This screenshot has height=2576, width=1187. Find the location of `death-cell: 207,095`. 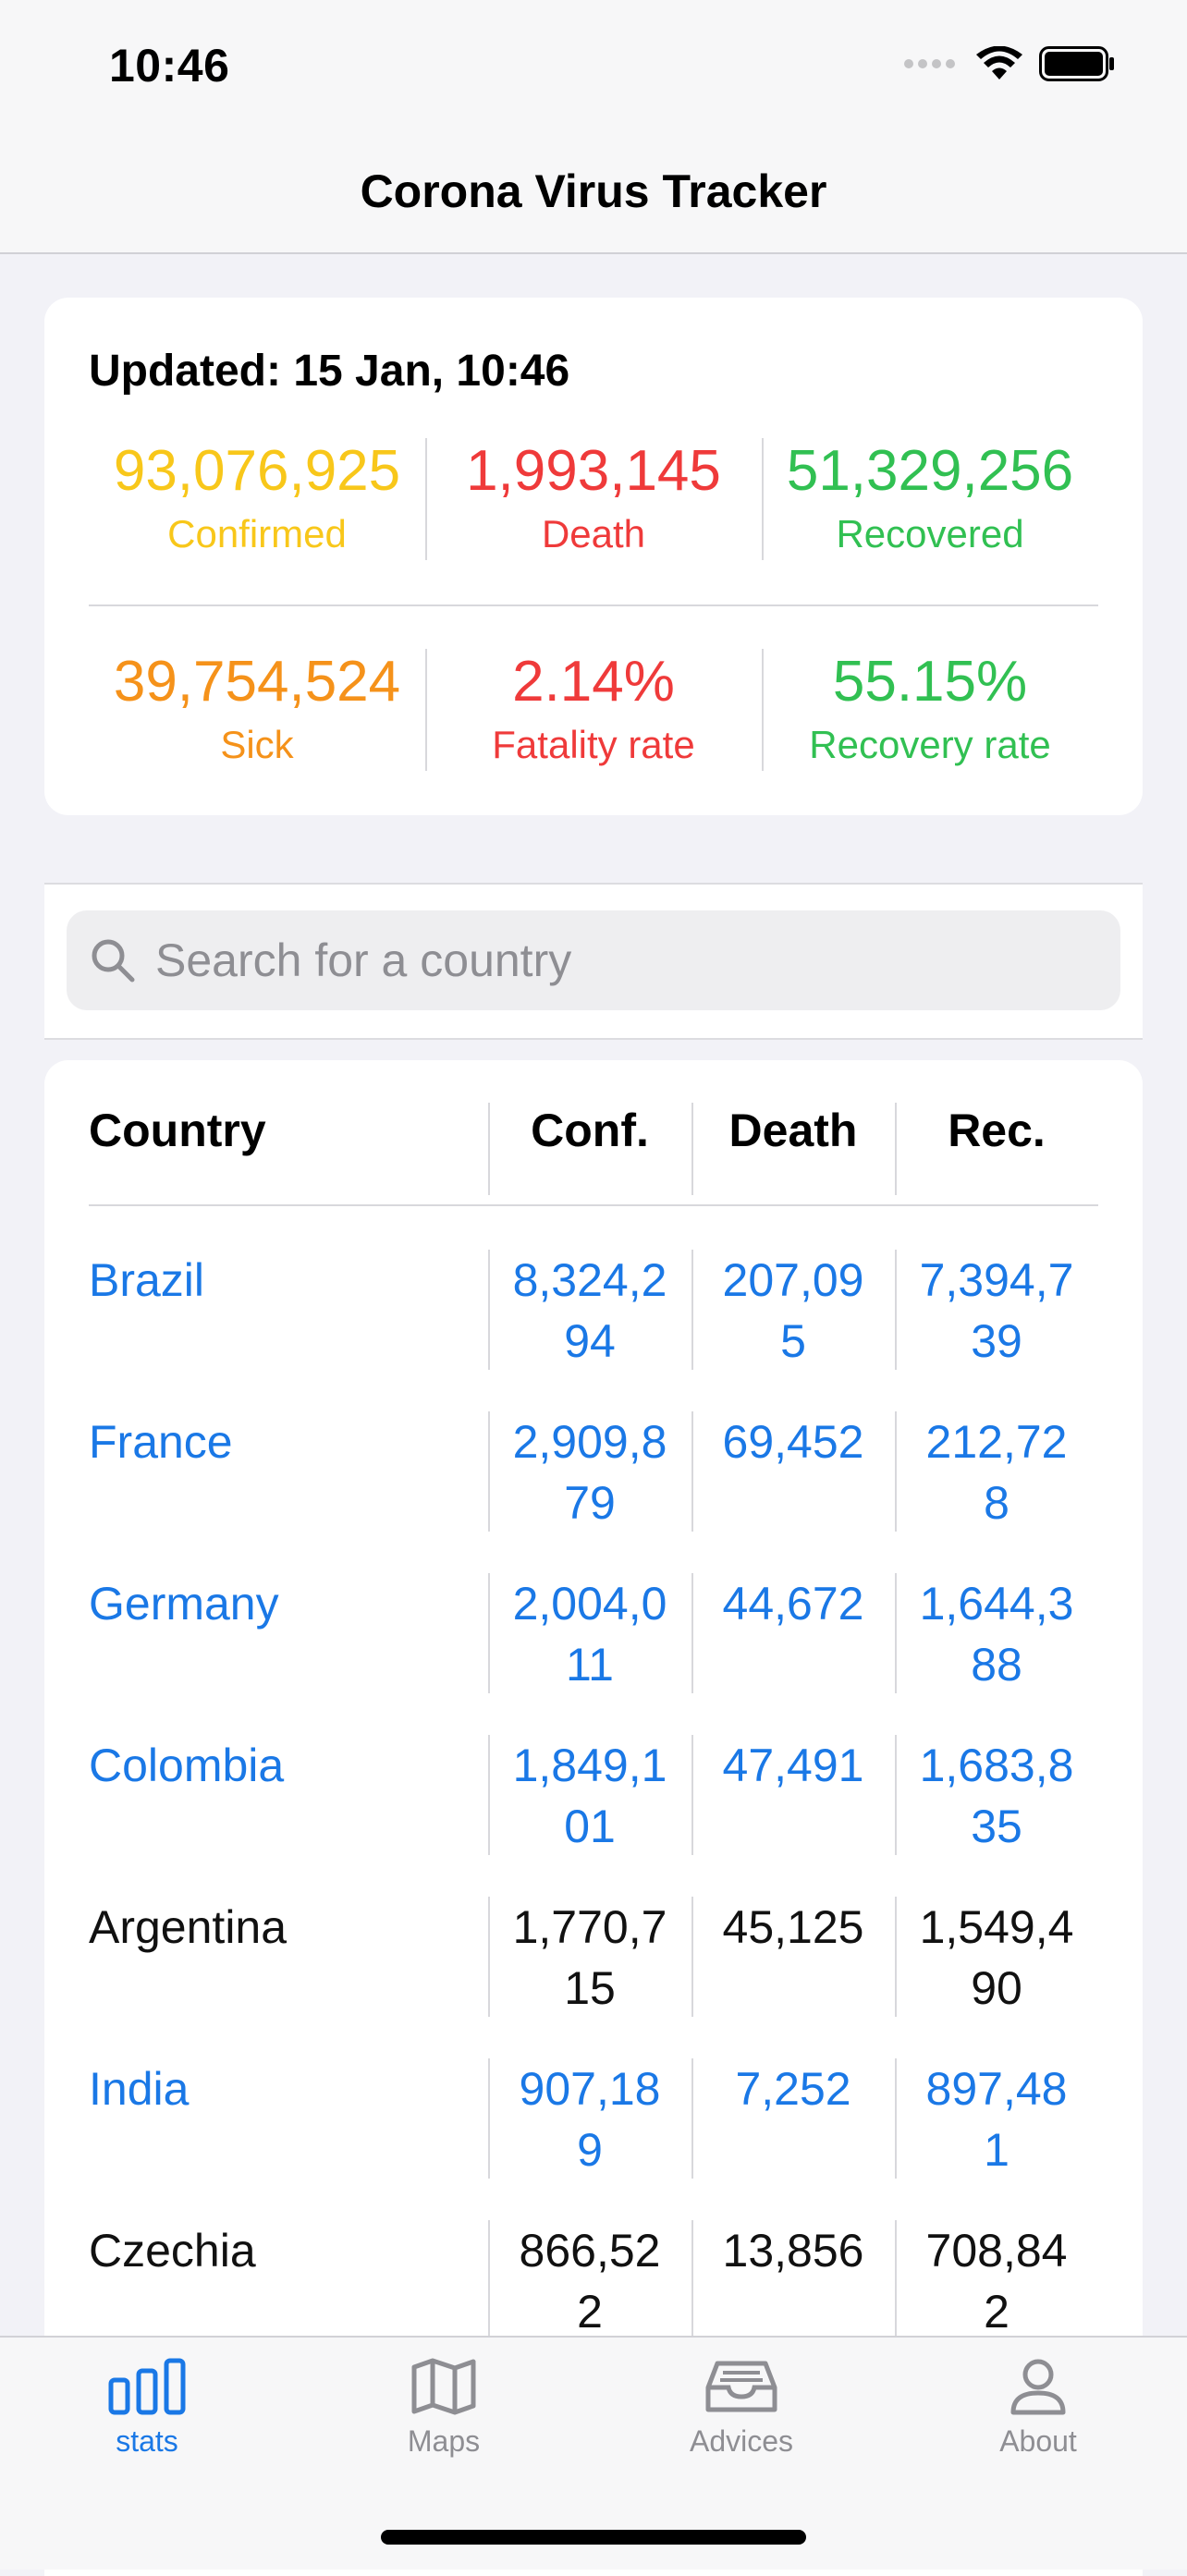

death-cell: 207,095 is located at coordinates (793, 1310).